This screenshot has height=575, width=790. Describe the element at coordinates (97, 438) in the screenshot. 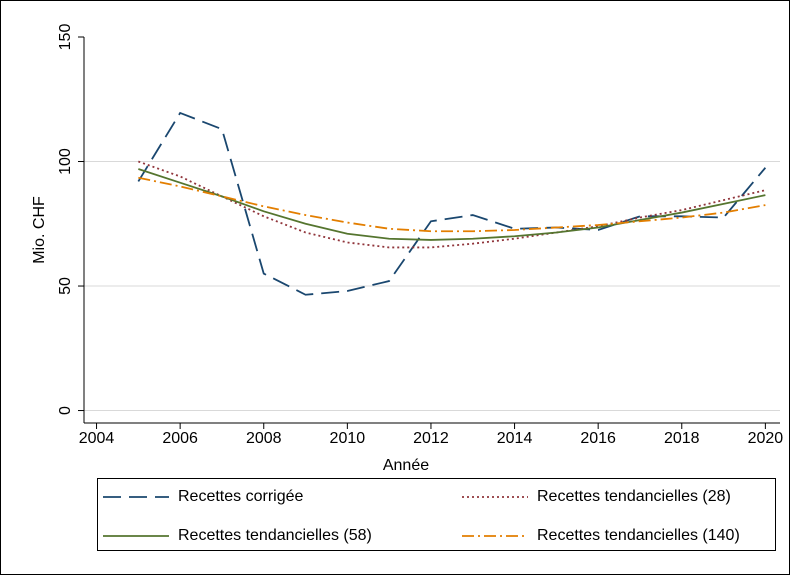

I see `x-tick-label: 2004` at that location.